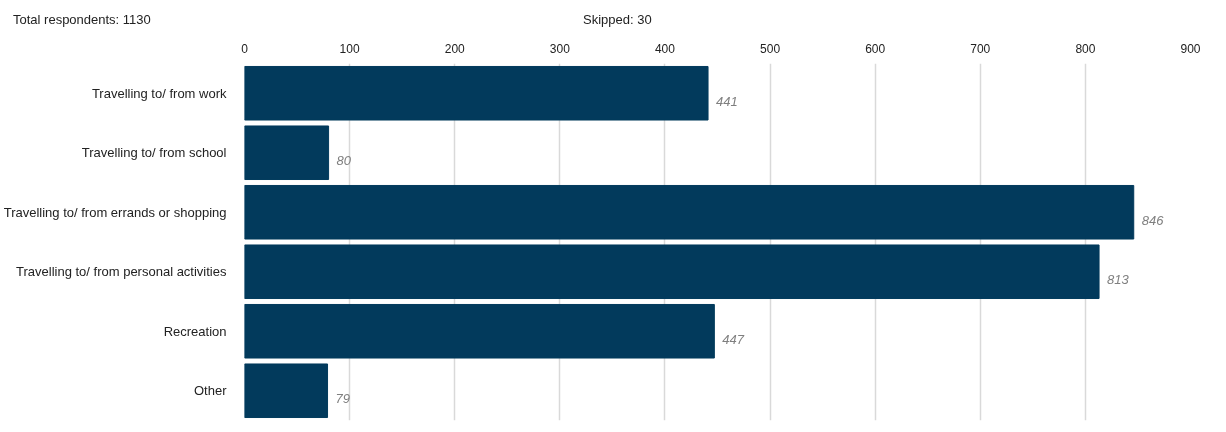 The image size is (1226, 432). I want to click on x-tick-label: 600, so click(875, 48).